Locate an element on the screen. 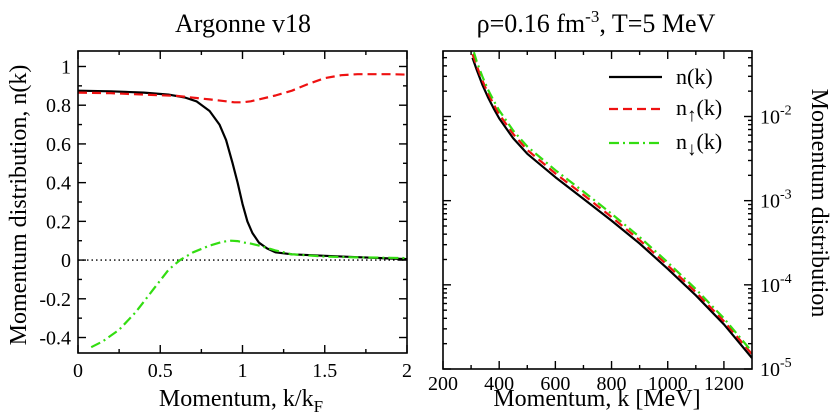  right-x-axis-label: Momentum, k [MeV] is located at coordinates (596, 399).